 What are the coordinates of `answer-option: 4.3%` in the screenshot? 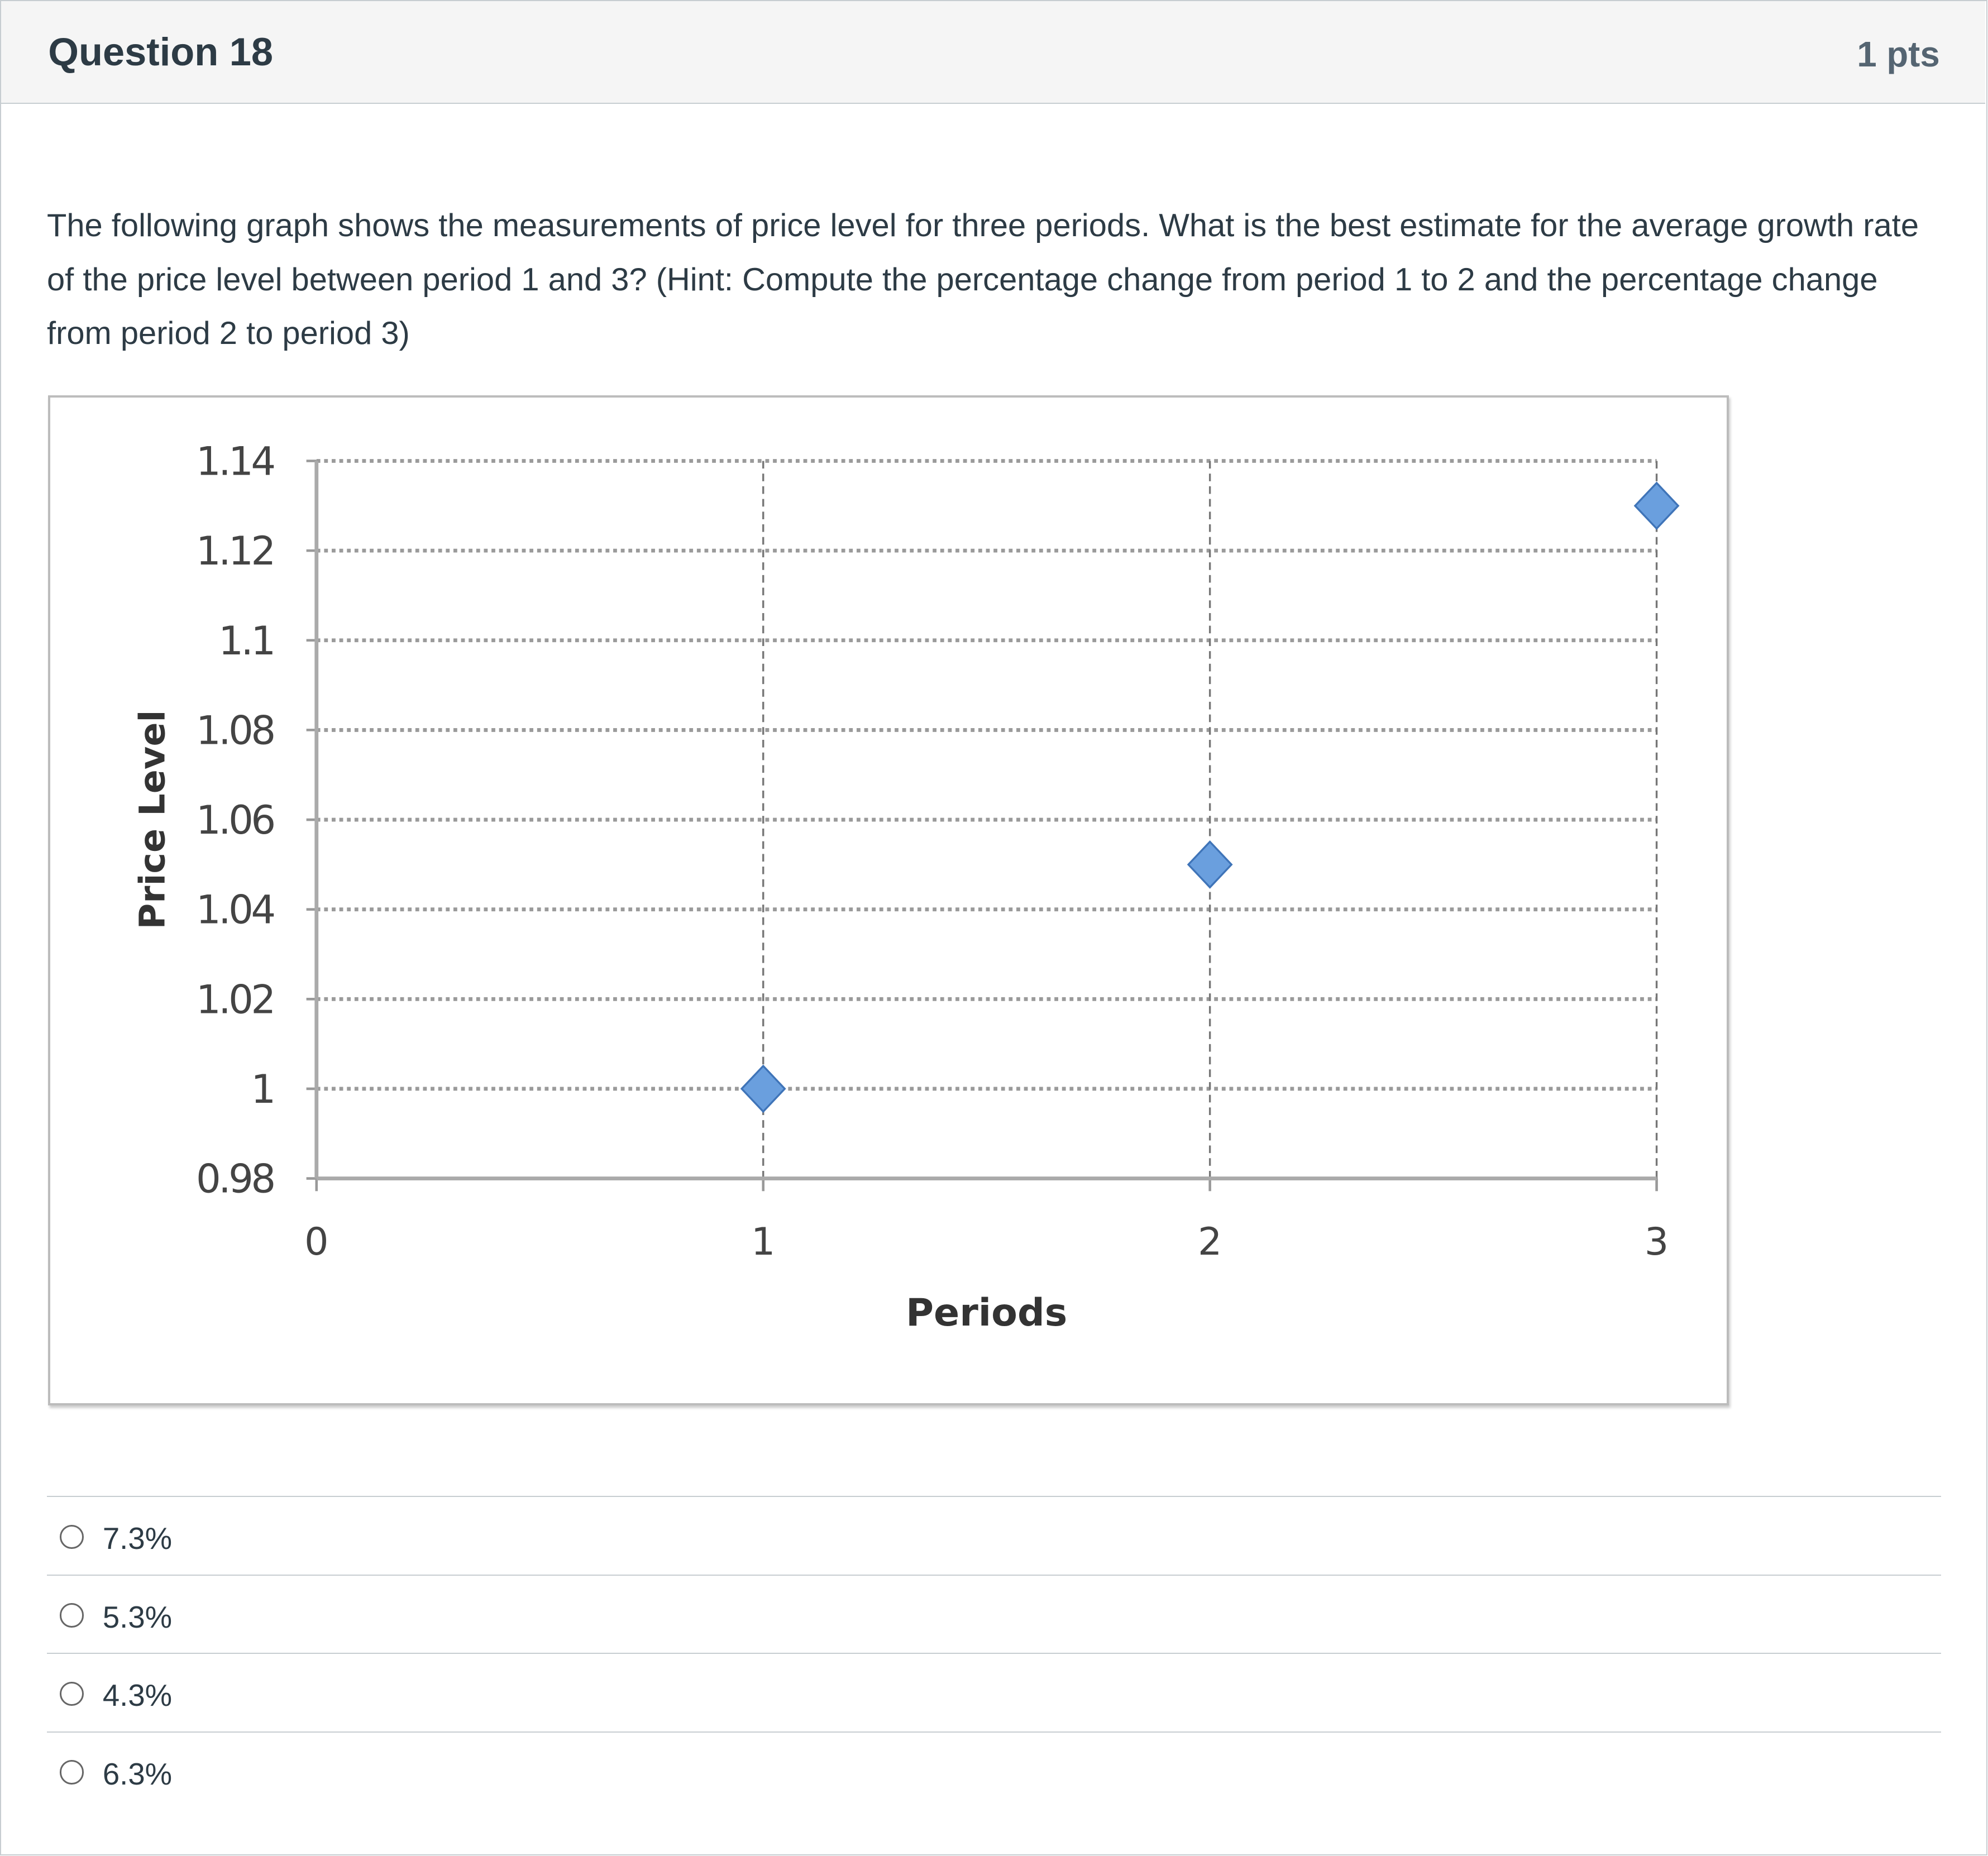 It's located at (994, 1692).